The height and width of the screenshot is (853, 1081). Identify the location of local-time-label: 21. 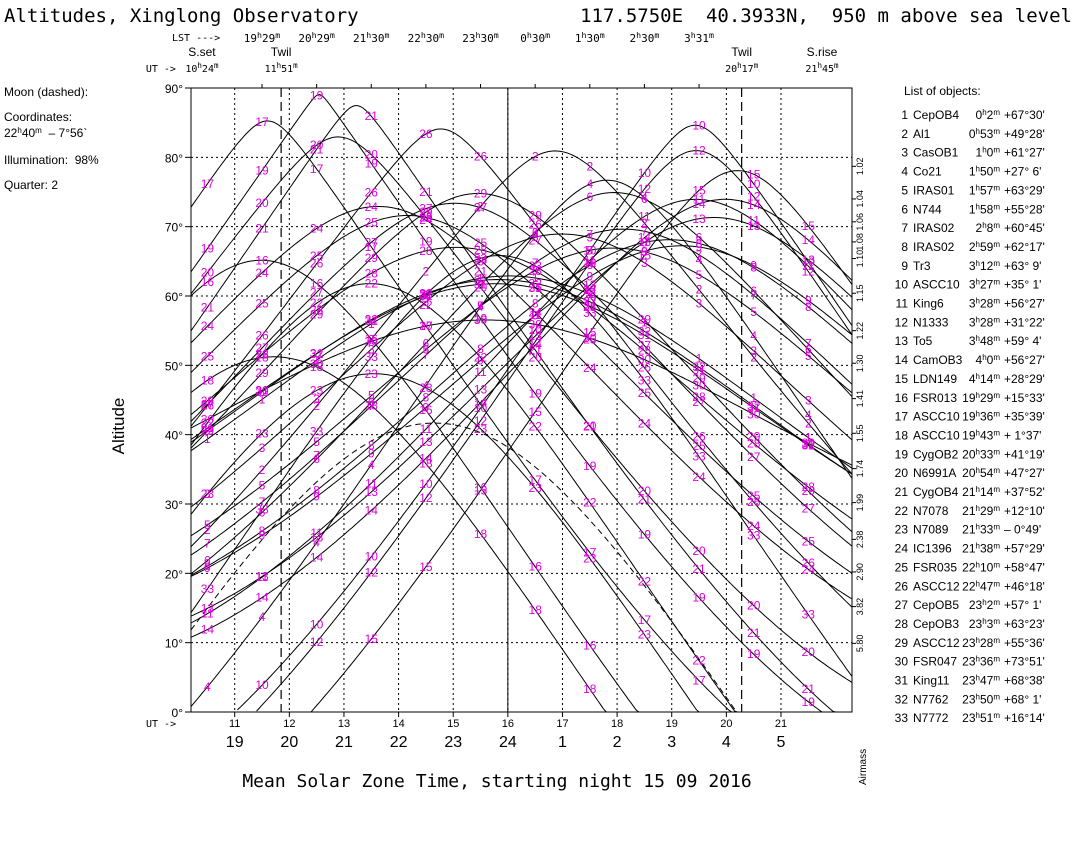
(344, 742).